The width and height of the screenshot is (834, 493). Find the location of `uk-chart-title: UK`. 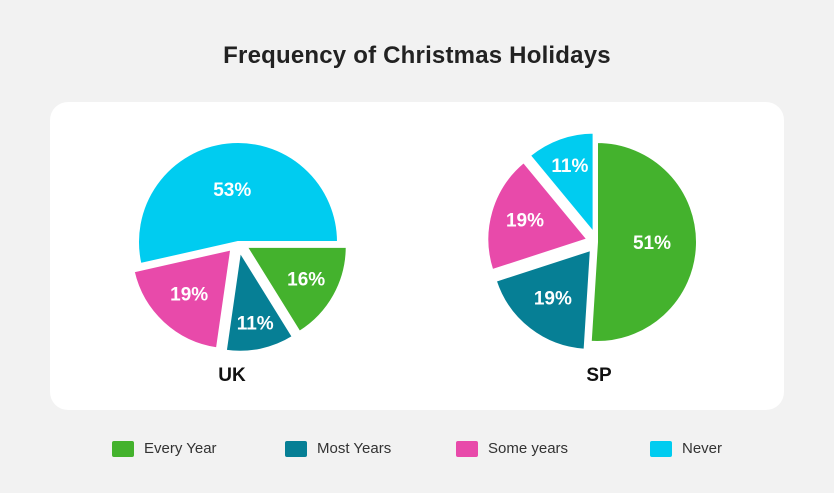

uk-chart-title: UK is located at coordinates (232, 375).